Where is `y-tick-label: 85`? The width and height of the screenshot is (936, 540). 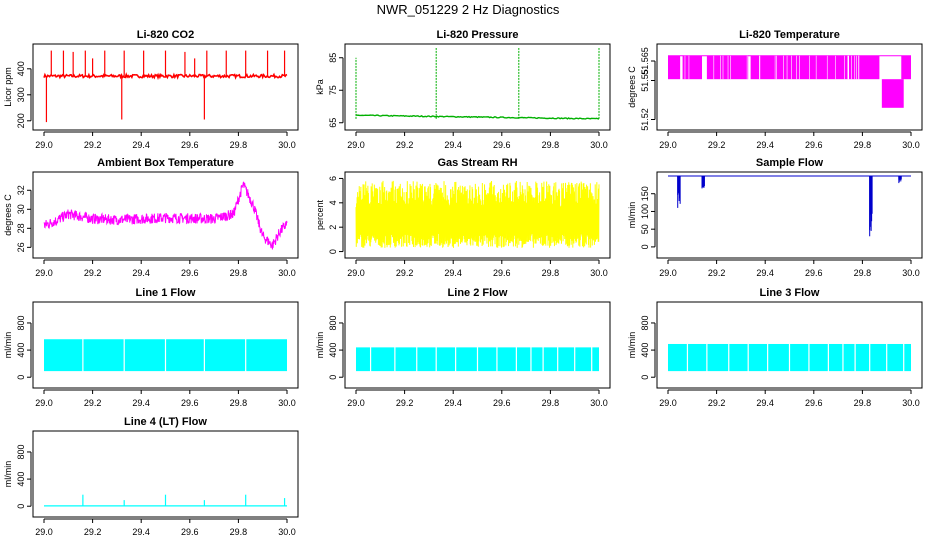 y-tick-label: 85 is located at coordinates (333, 58).